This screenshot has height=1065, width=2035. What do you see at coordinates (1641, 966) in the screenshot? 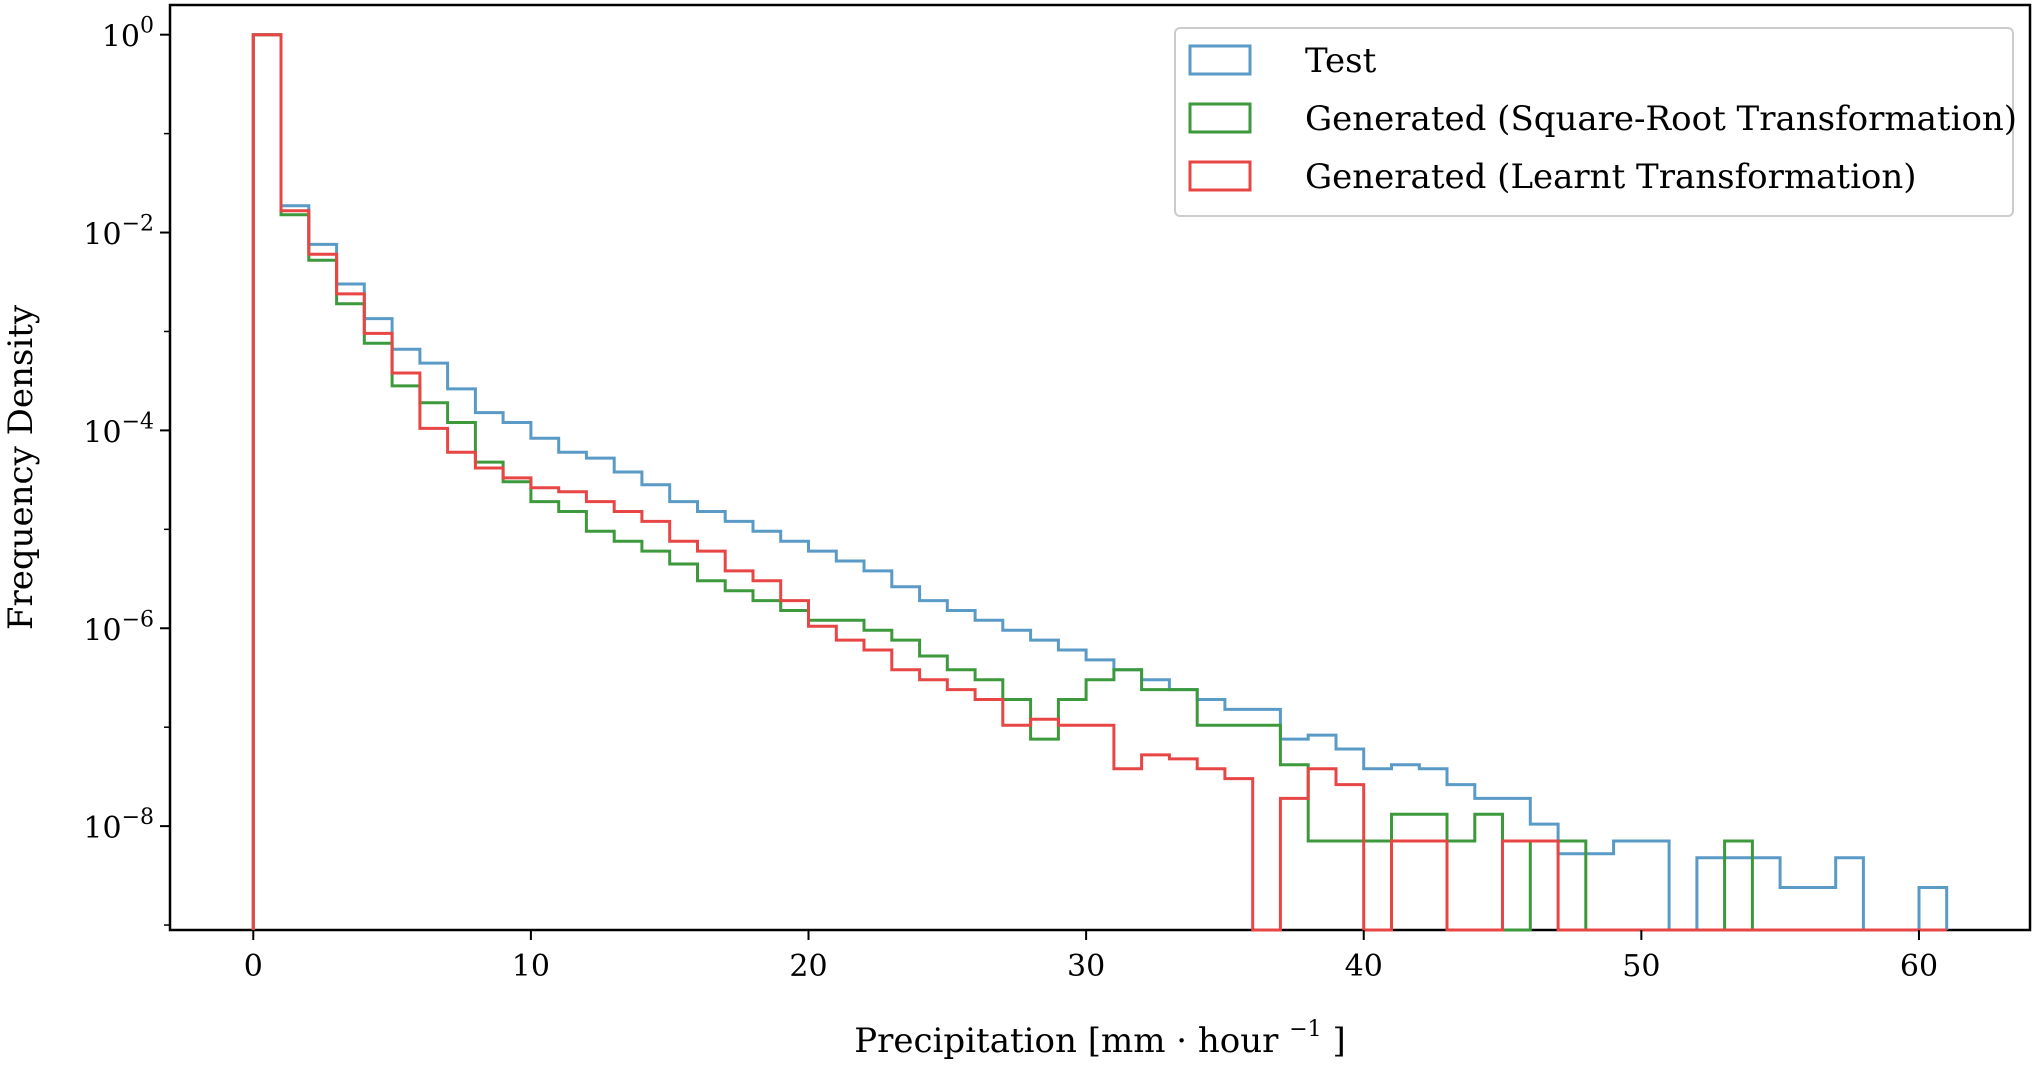
I see `x-tick-label: 50` at bounding box center [1641, 966].